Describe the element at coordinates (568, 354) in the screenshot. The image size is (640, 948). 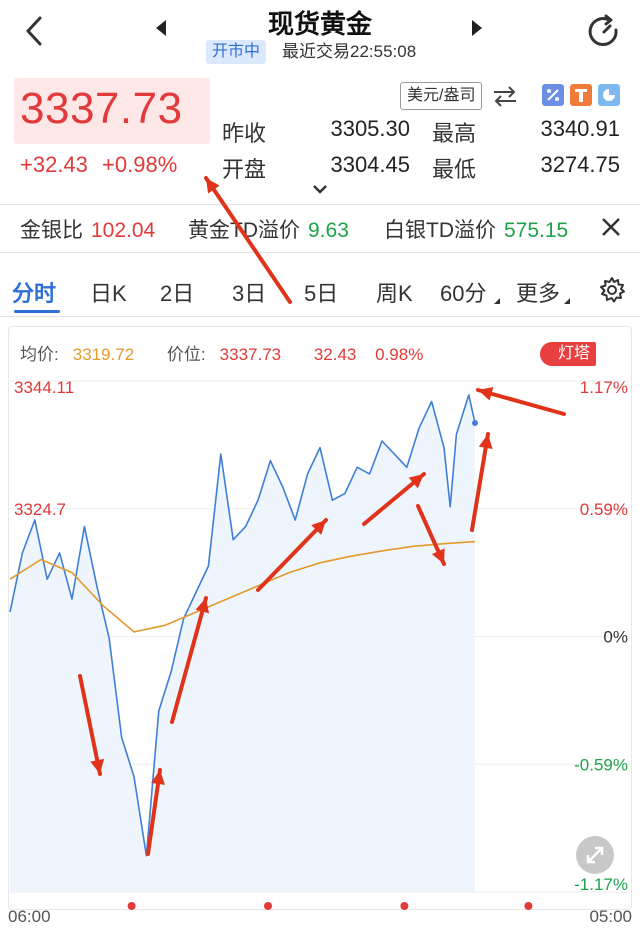
I see `lighthouse-badge: 灯塔` at that location.